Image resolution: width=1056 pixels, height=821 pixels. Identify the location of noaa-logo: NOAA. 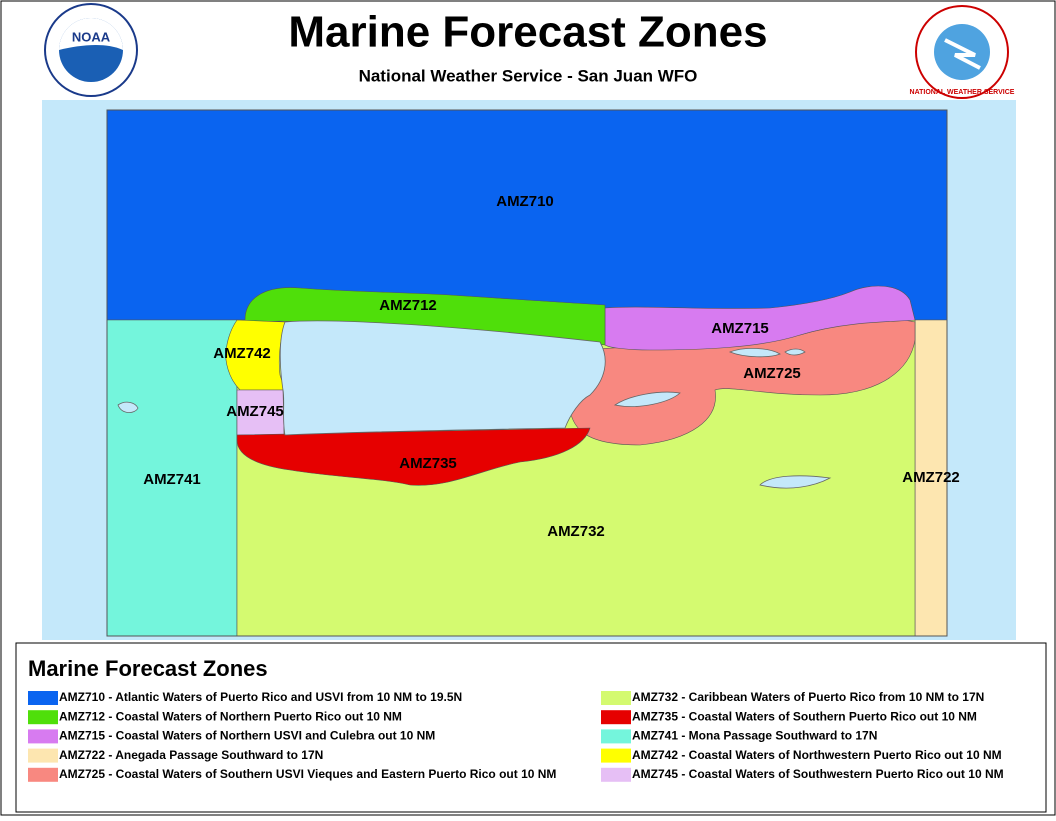
(91, 50).